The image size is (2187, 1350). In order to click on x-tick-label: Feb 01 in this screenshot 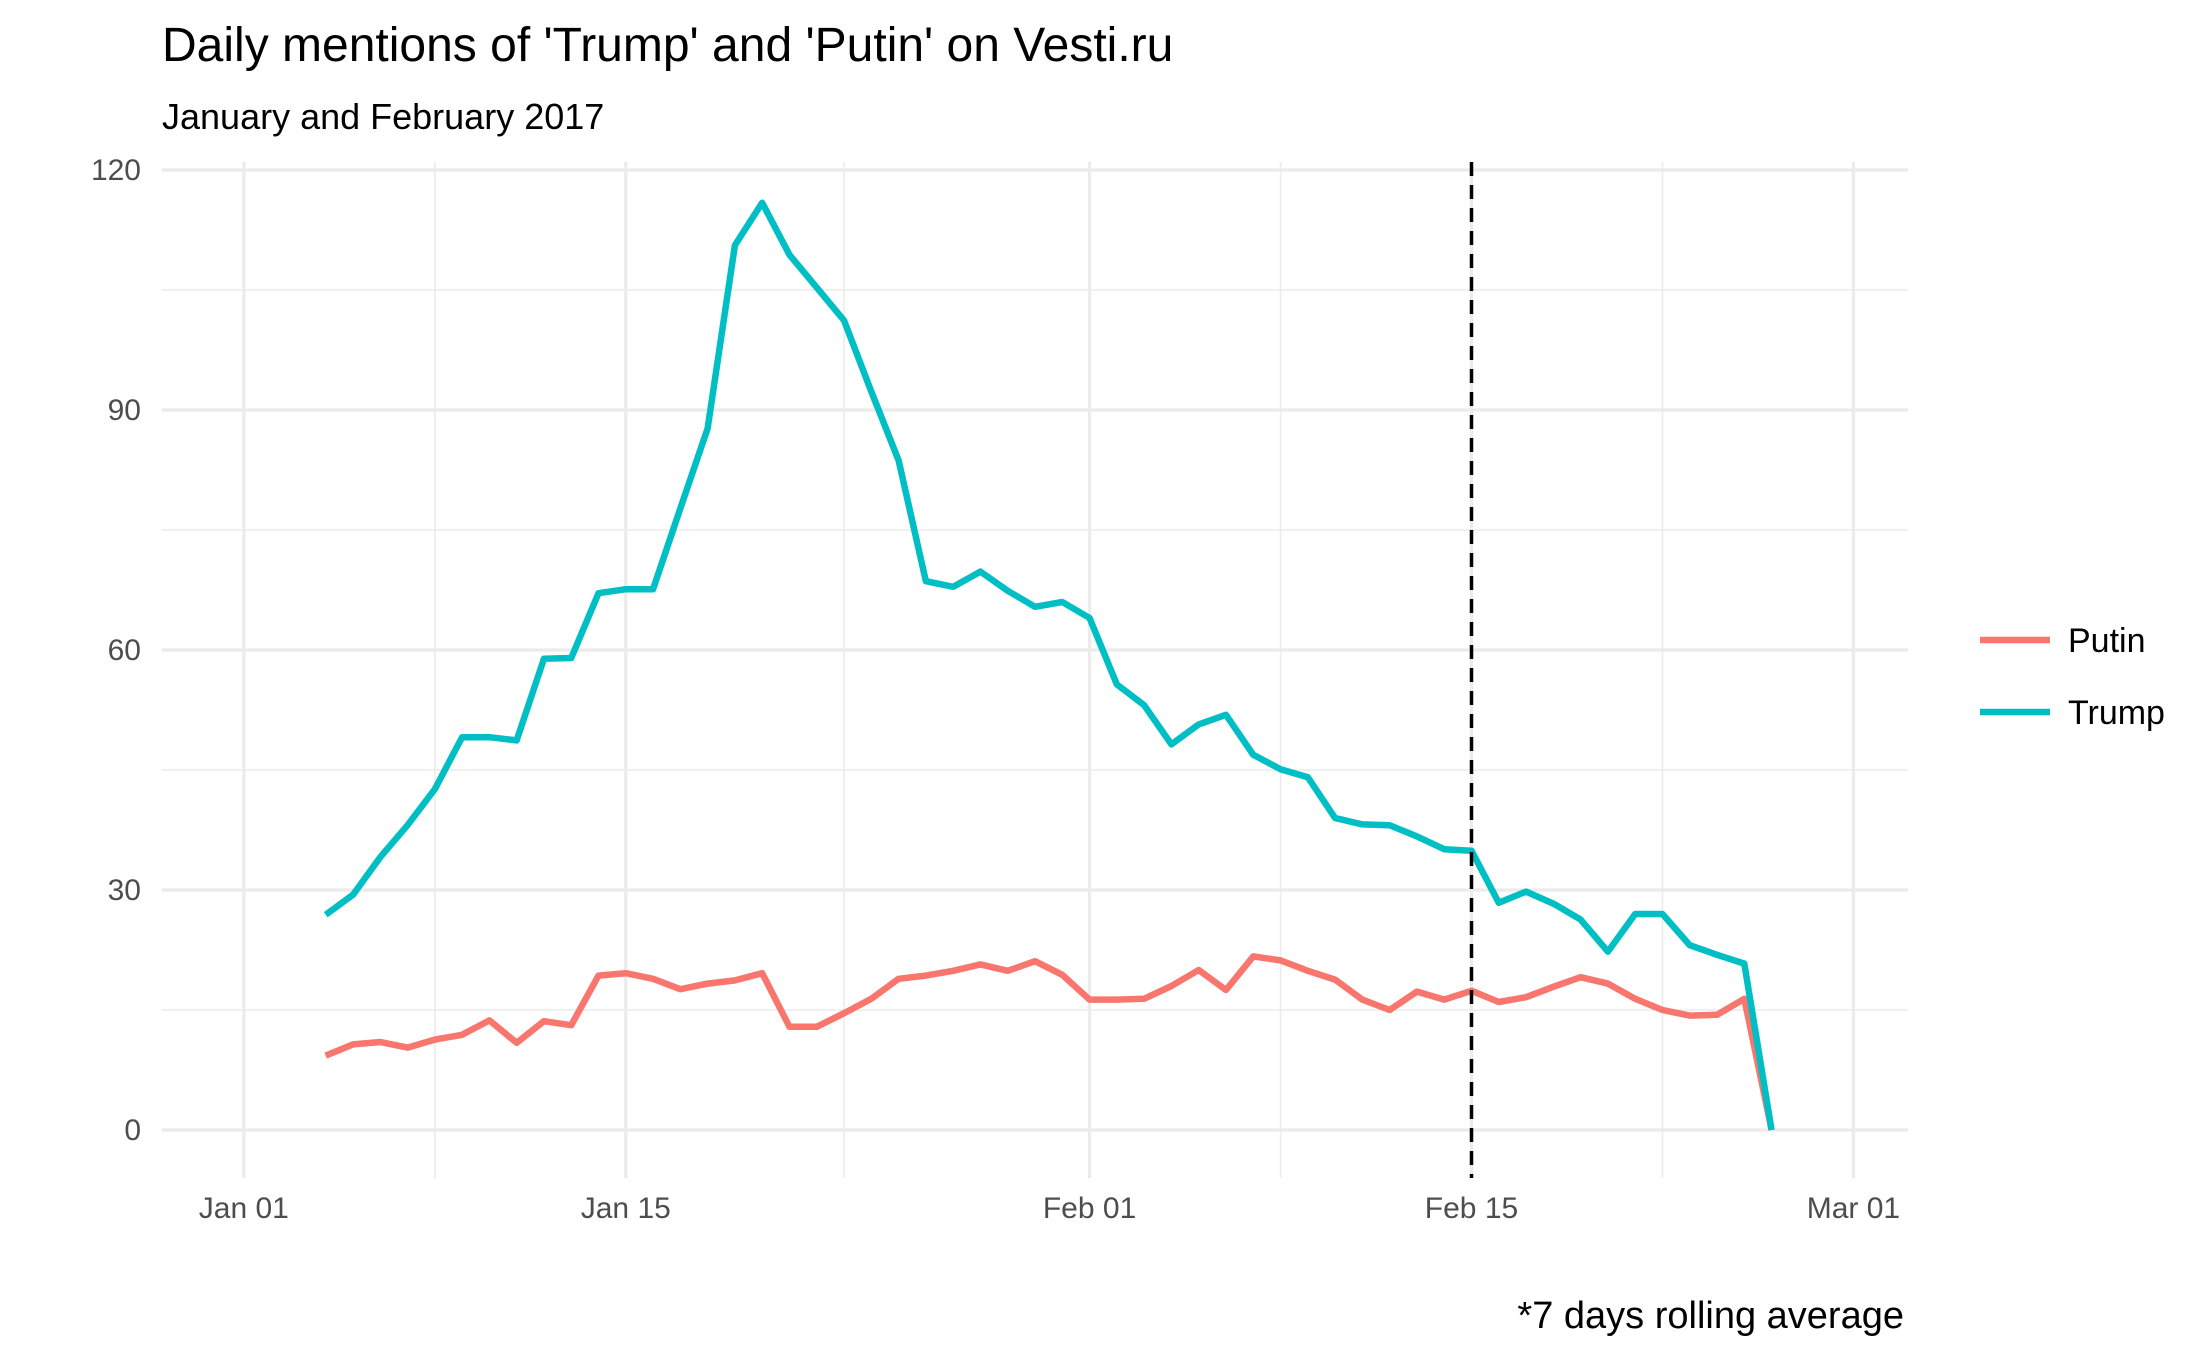, I will do `click(1089, 1208)`.